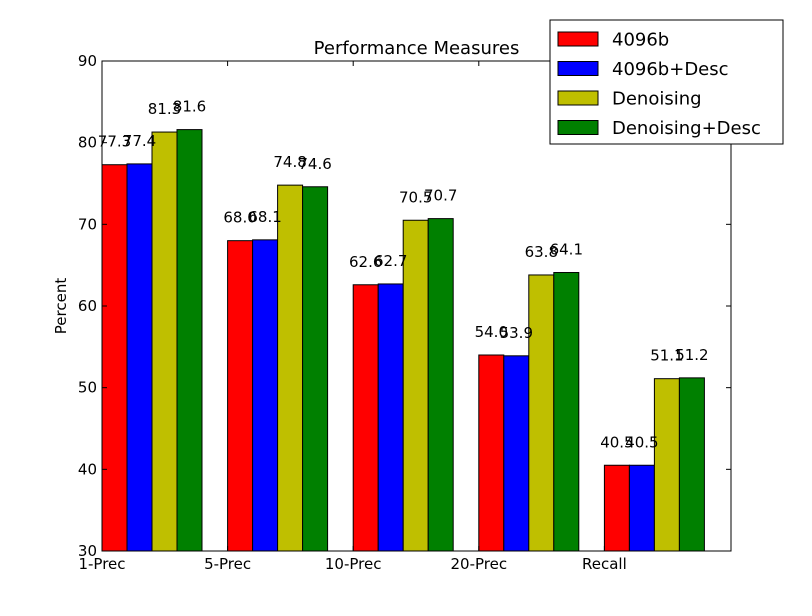 The image size is (812, 616). I want to click on y-tick-label: 70, so click(87, 224).